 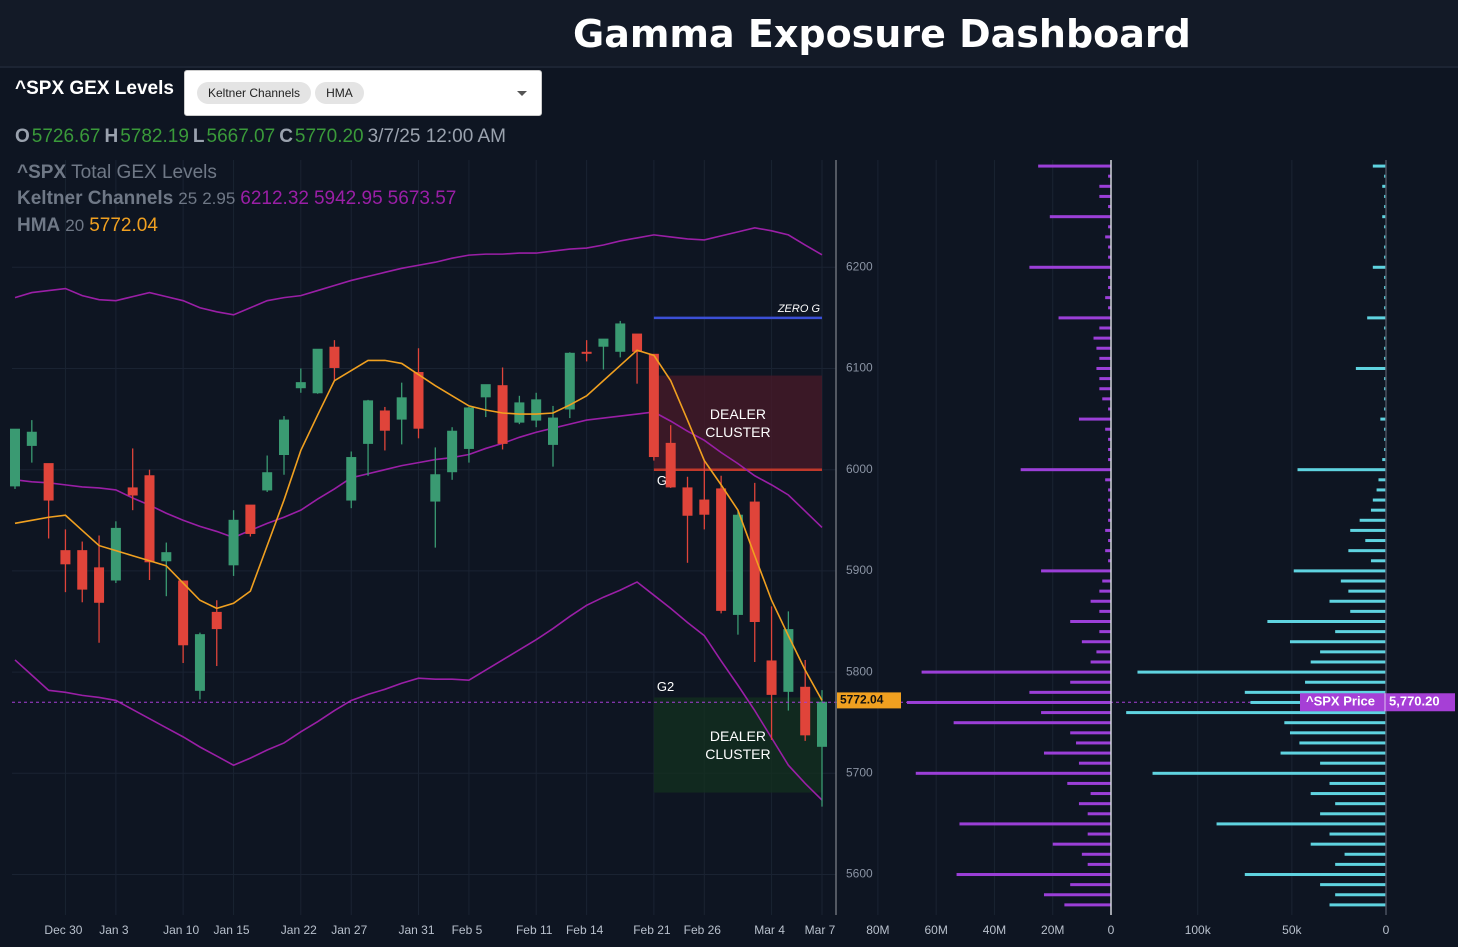 I want to click on legend-line: ^SPX Total GEX Levels, so click(x=117, y=173).